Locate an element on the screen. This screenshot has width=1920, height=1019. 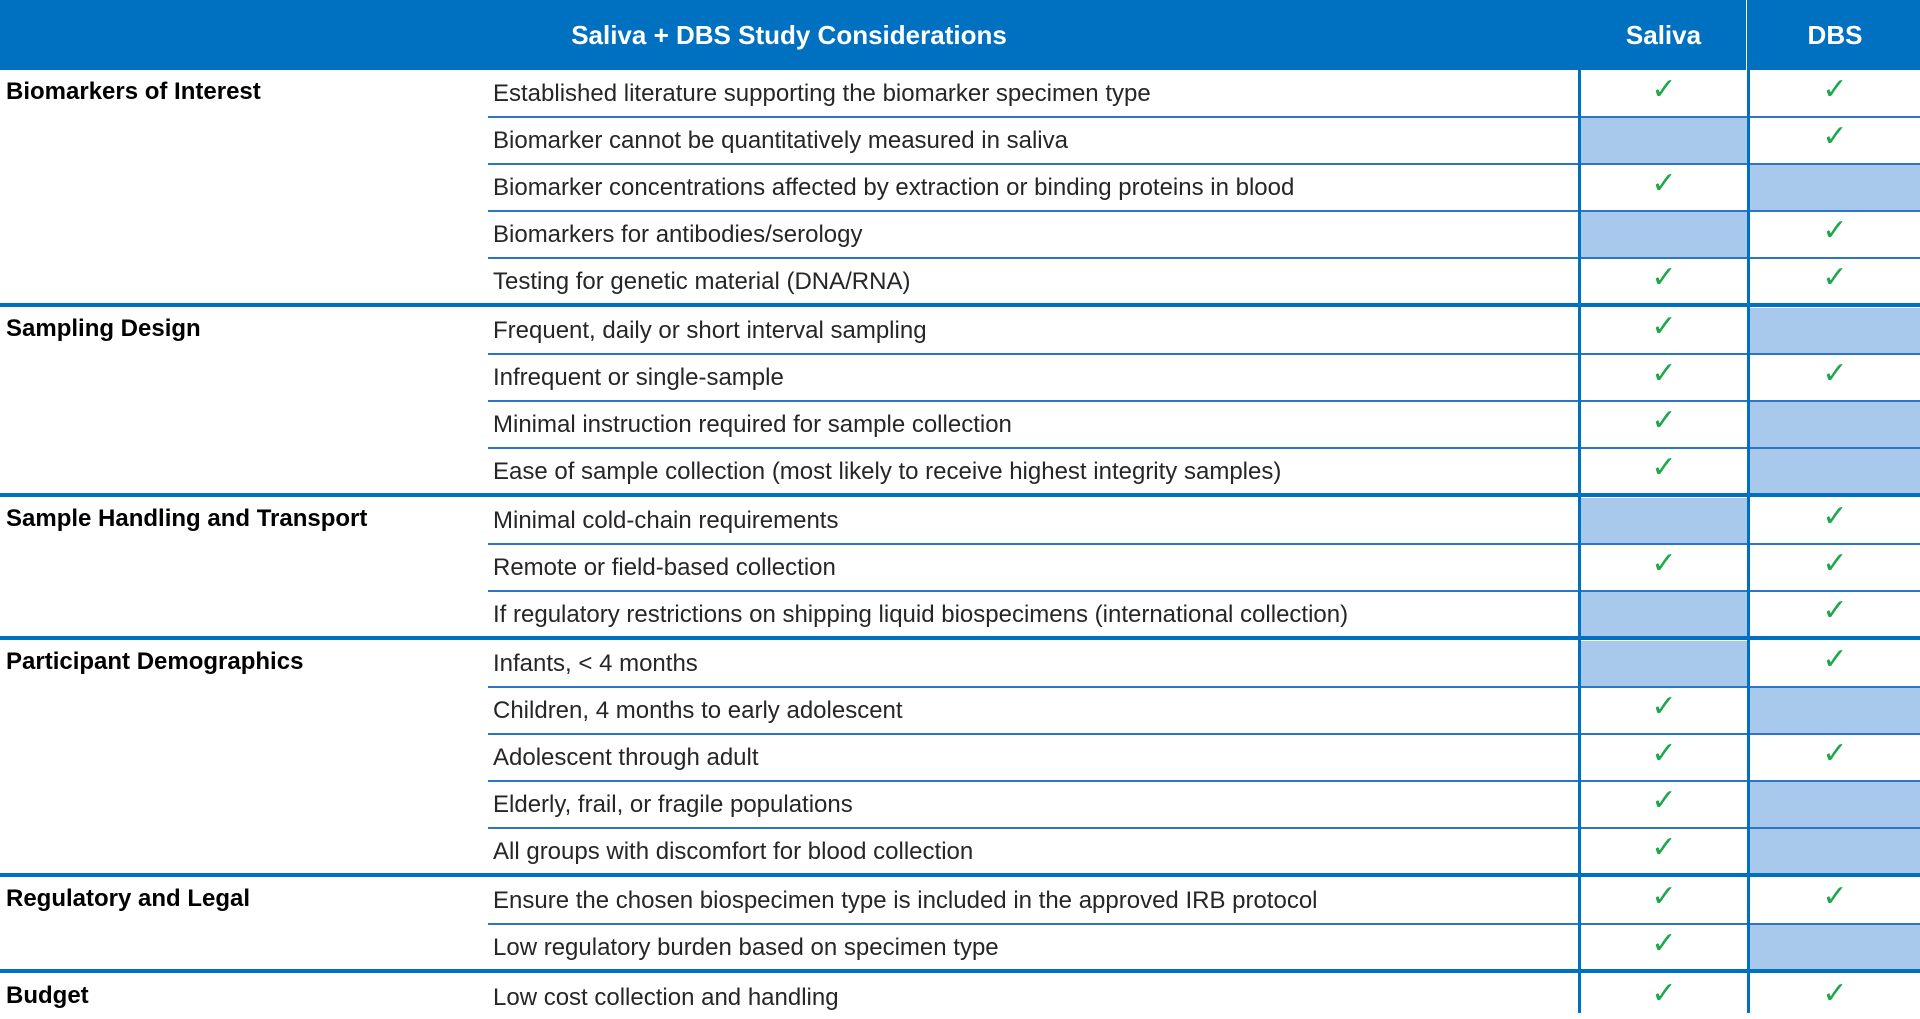
consideration-text: Infrequent or single-sample is located at coordinates (638, 377).